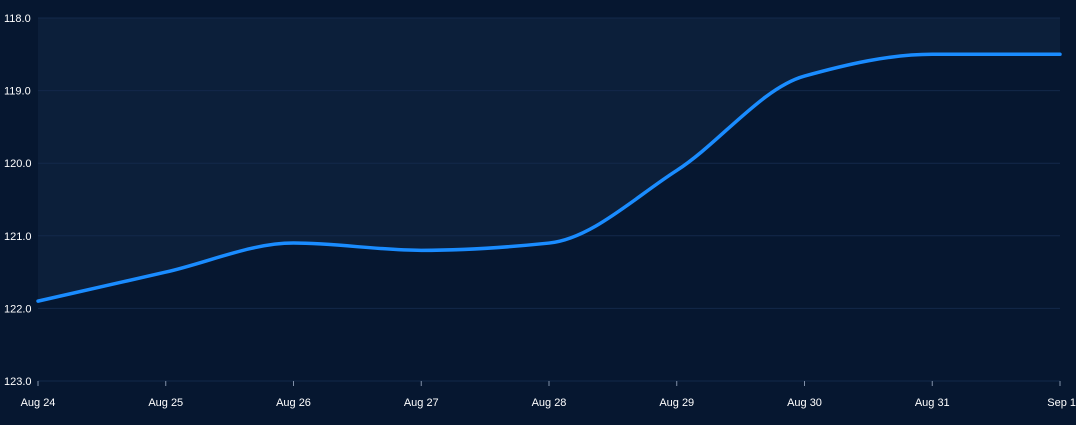  I want to click on x-tick-label: Aug 29, so click(676, 403).